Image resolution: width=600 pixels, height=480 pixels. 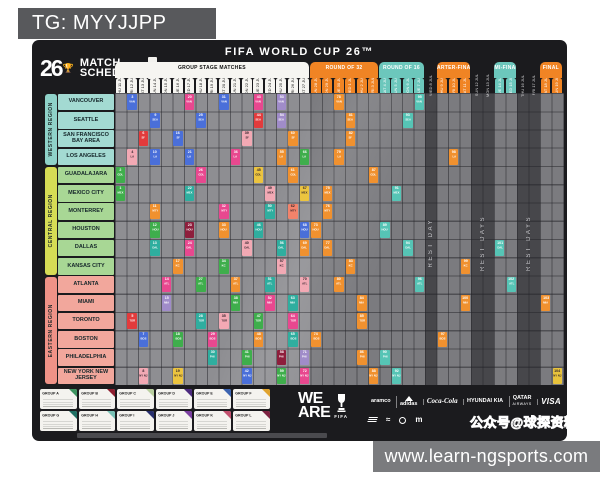 I want to click on city-row-mia: MIAMI, so click(x=86, y=303).